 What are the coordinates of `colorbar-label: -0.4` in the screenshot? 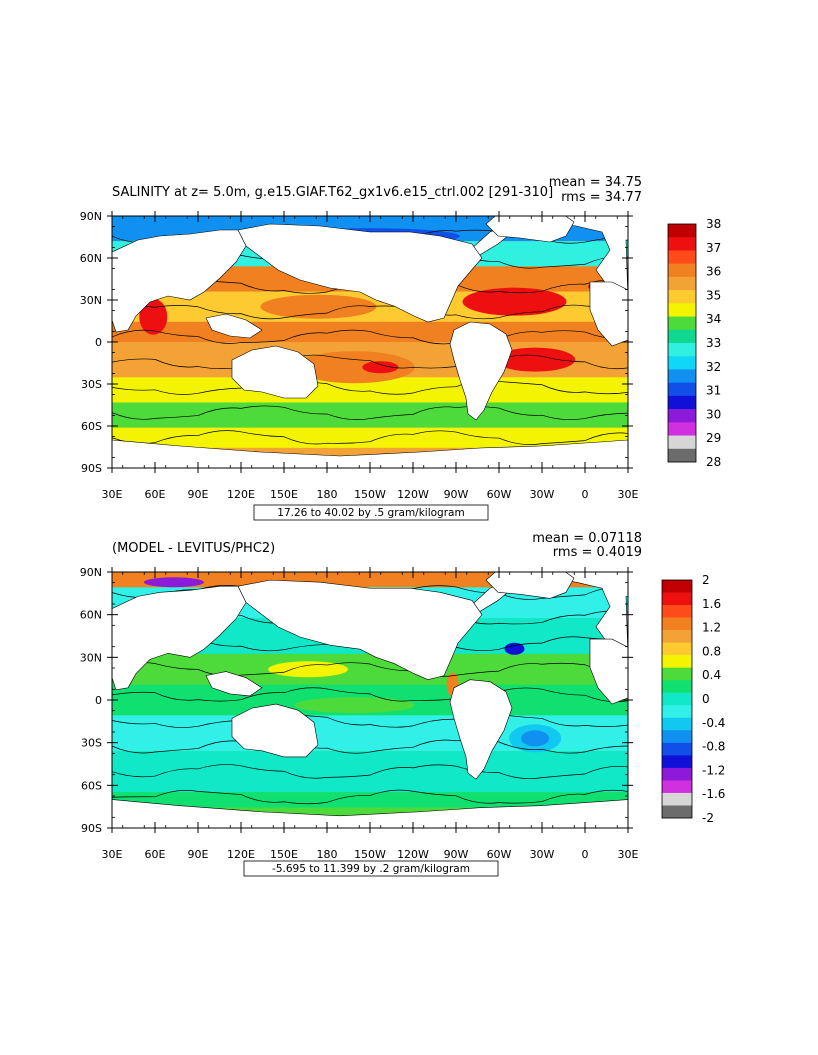 It's located at (713, 723).